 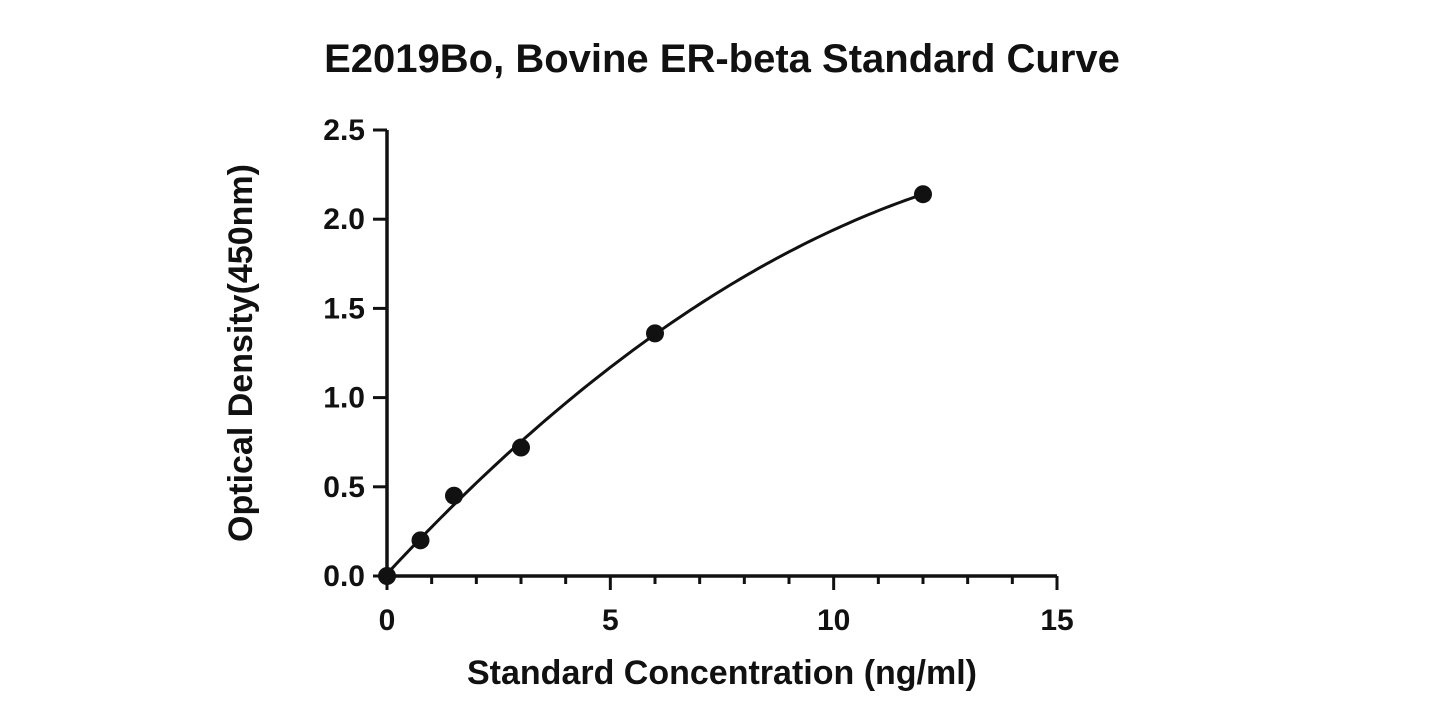 What do you see at coordinates (355, 353) in the screenshot?
I see `y-ticks: 0.0 0.5 1.0 1.5 2.0 2.5` at bounding box center [355, 353].